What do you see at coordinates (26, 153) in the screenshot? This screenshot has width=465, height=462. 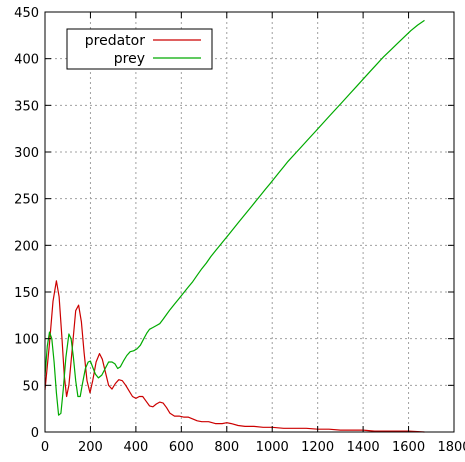 I see `y-tick-label: 300` at bounding box center [26, 153].